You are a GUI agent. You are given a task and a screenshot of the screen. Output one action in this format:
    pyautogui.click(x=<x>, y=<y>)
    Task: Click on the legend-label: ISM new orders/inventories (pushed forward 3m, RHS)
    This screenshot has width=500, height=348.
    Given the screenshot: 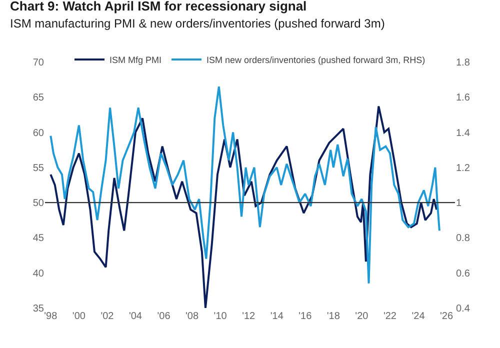 What is the action you would take?
    pyautogui.click(x=316, y=60)
    